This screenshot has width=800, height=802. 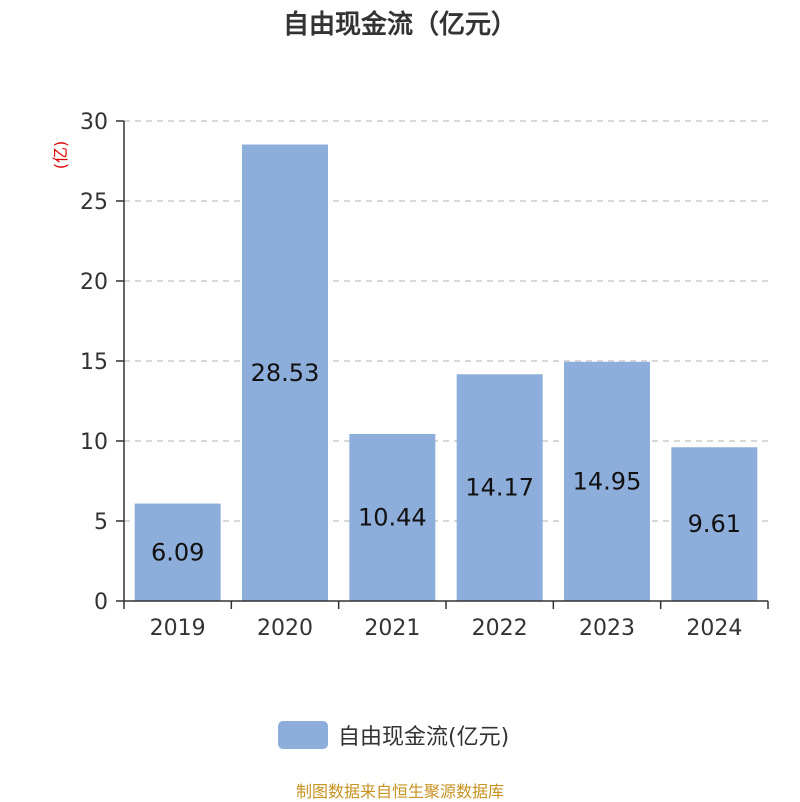 I want to click on x-tick-label: 2020, so click(x=285, y=628).